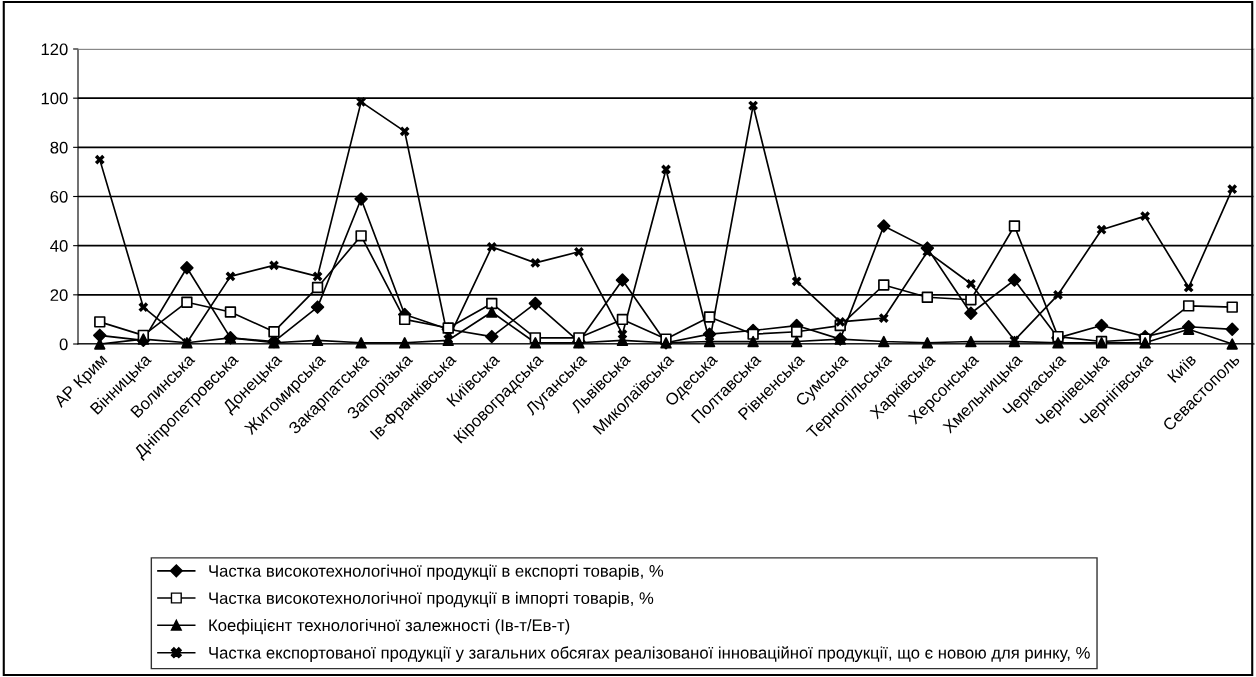  What do you see at coordinates (54, 98) in the screenshot?
I see `y-tick-label: 100` at bounding box center [54, 98].